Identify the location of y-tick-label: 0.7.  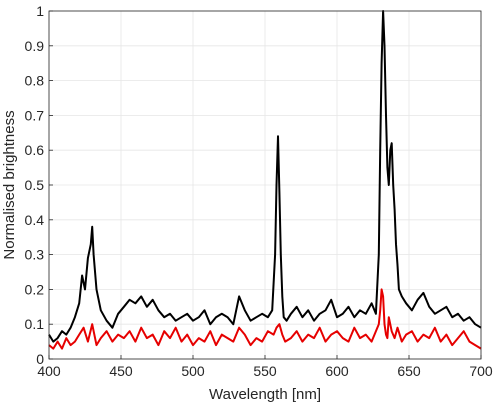
(35, 115).